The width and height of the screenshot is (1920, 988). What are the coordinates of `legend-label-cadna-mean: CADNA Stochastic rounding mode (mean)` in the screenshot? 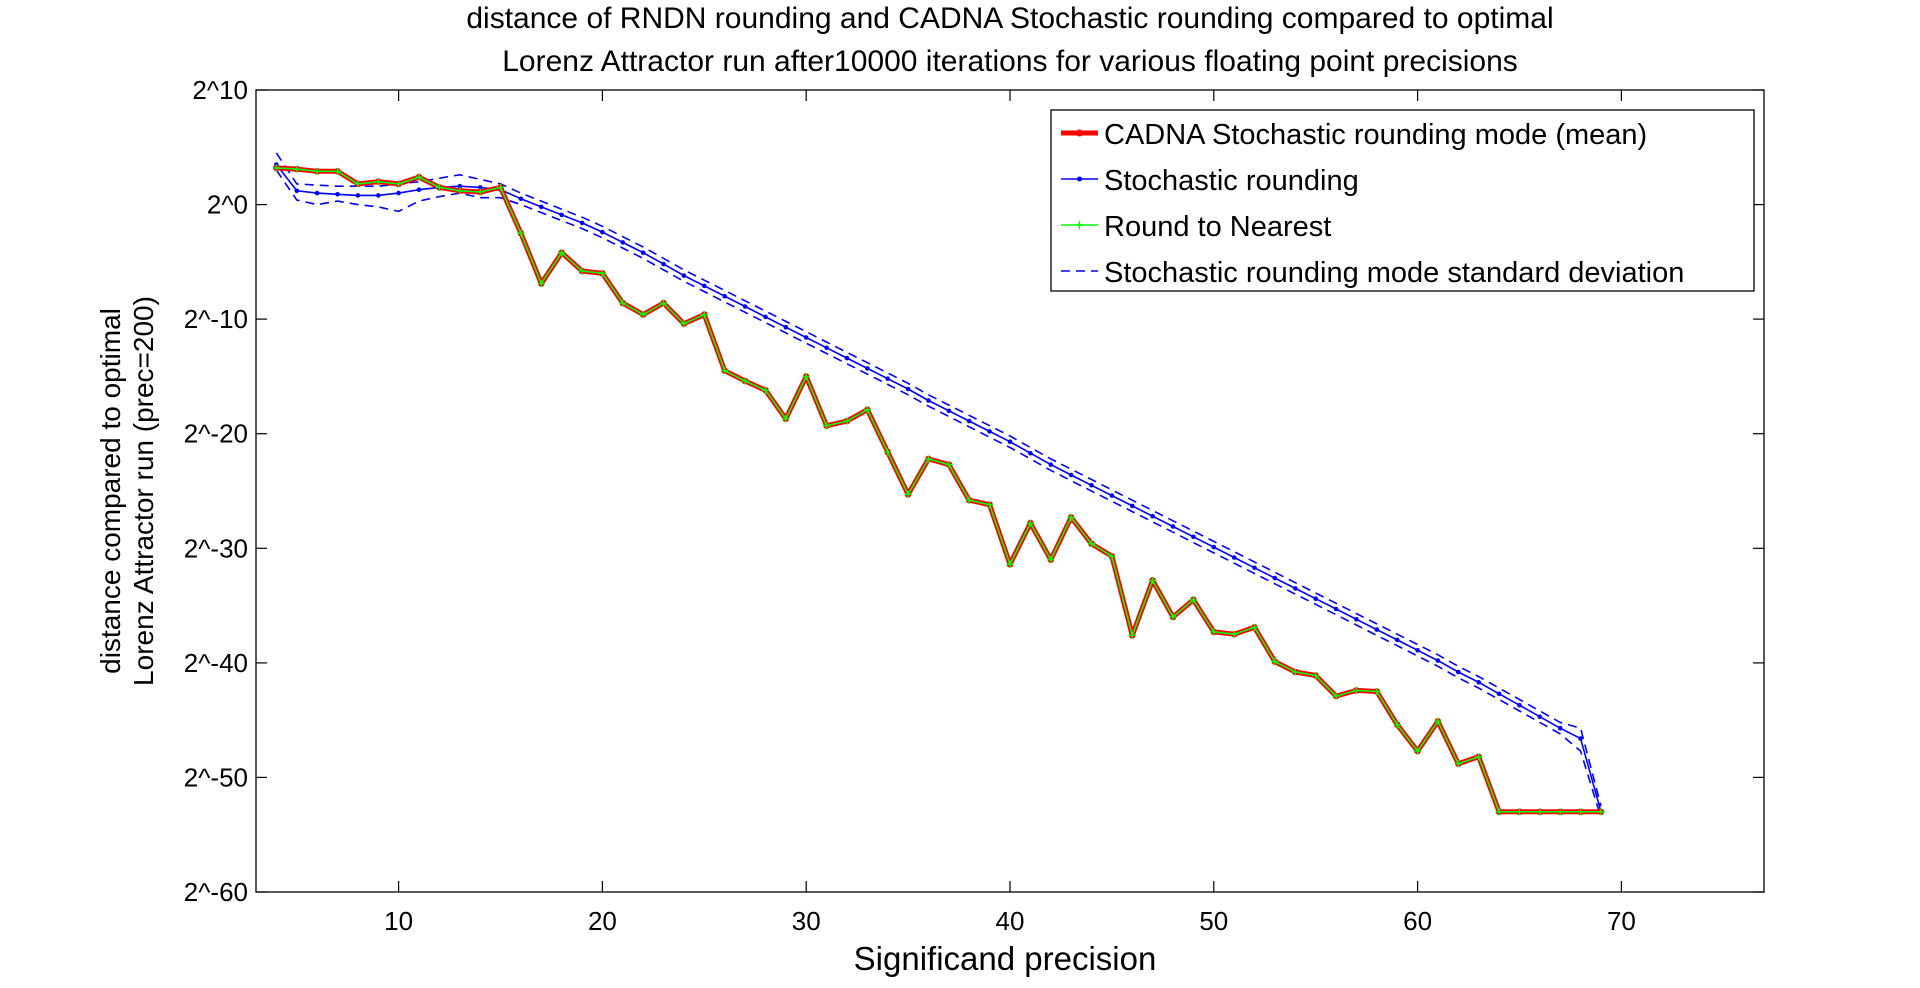 It's located at (1375, 135).